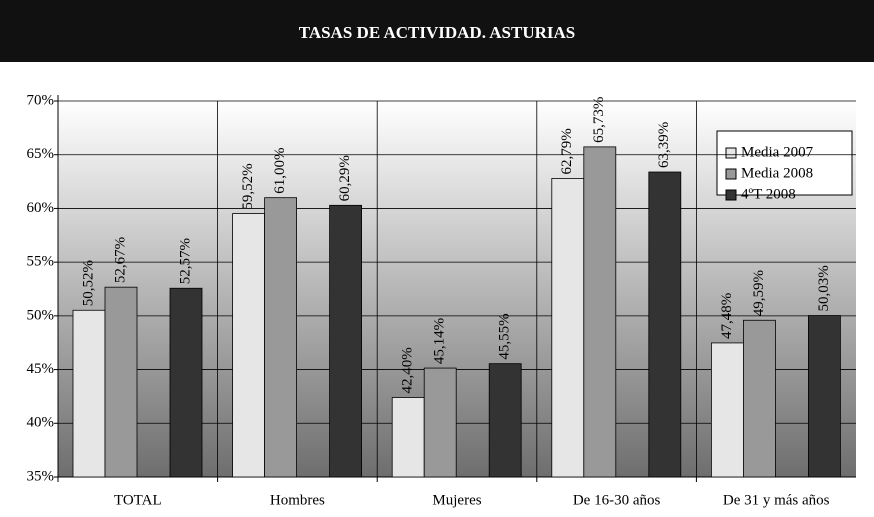  Describe the element at coordinates (248, 186) in the screenshot. I see `data-label: 59,52%` at that location.